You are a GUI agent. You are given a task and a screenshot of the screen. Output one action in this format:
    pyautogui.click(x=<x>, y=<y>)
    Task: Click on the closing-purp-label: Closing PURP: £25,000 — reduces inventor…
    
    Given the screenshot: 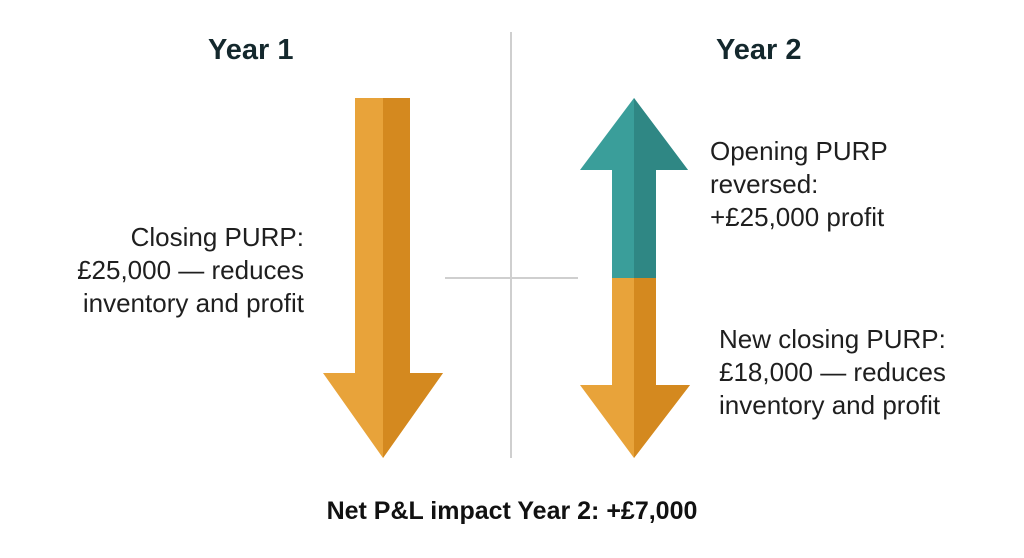 What is the action you would take?
    pyautogui.click(x=190, y=270)
    